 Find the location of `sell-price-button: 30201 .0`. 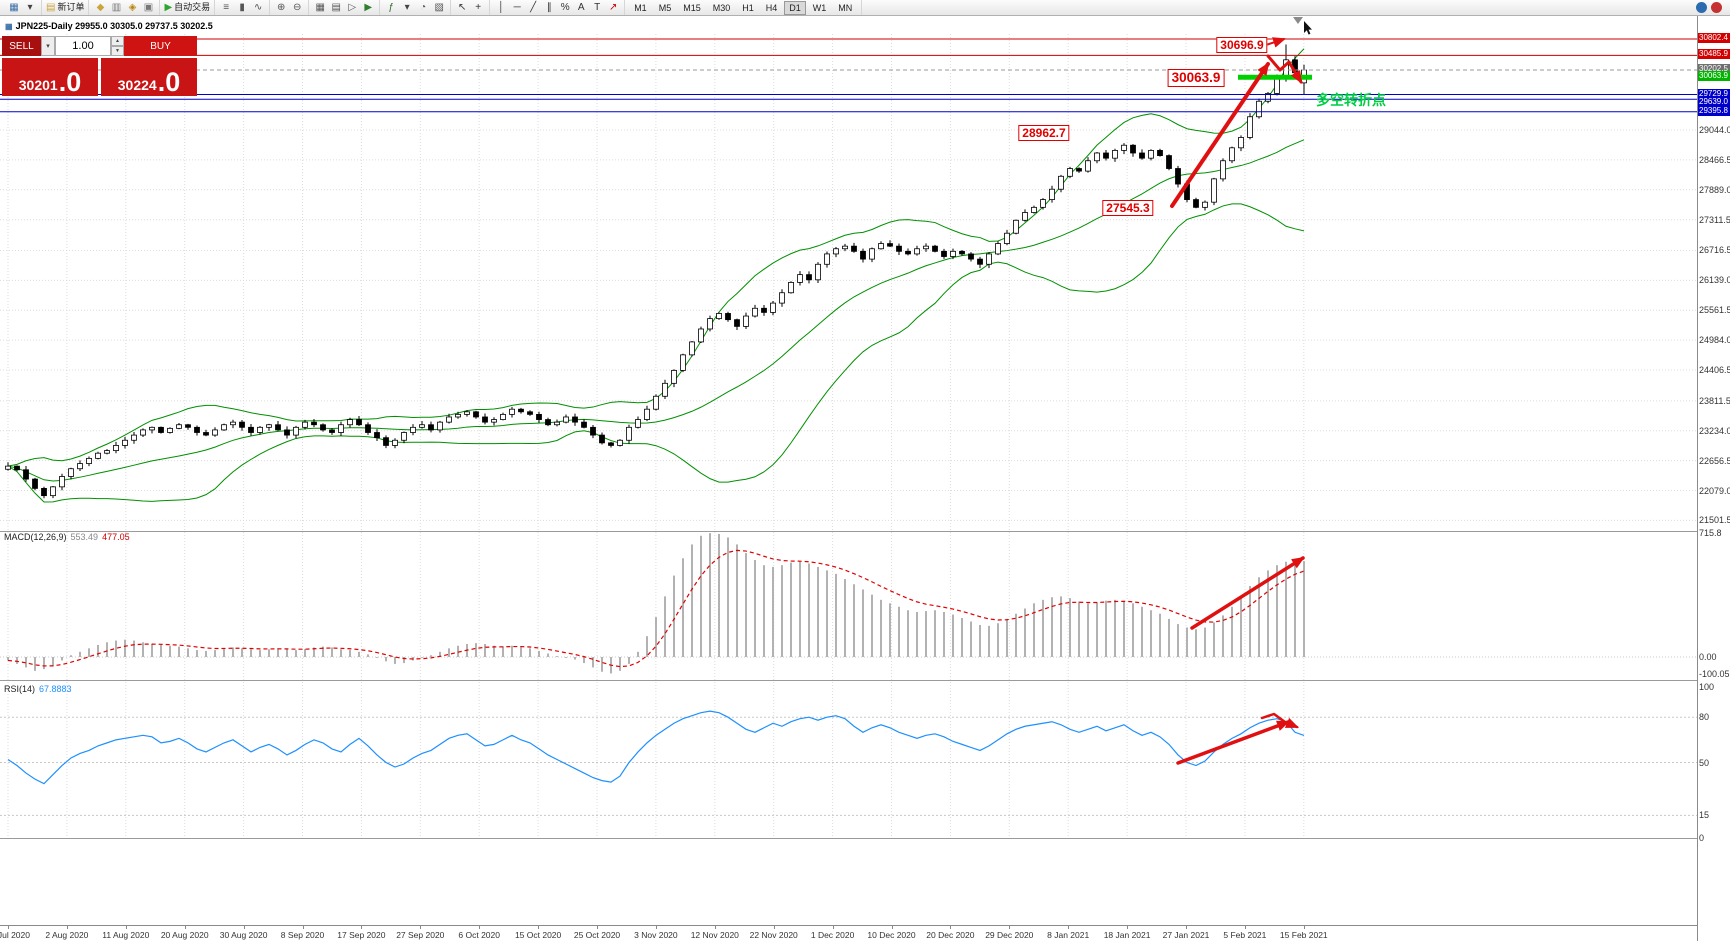

sell-price-button: 30201 .0 is located at coordinates (50, 77).